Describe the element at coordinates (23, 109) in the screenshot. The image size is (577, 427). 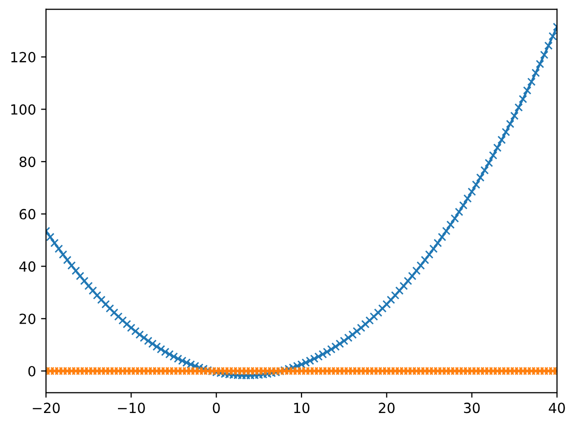
I see `y-tick-label: 100` at that location.